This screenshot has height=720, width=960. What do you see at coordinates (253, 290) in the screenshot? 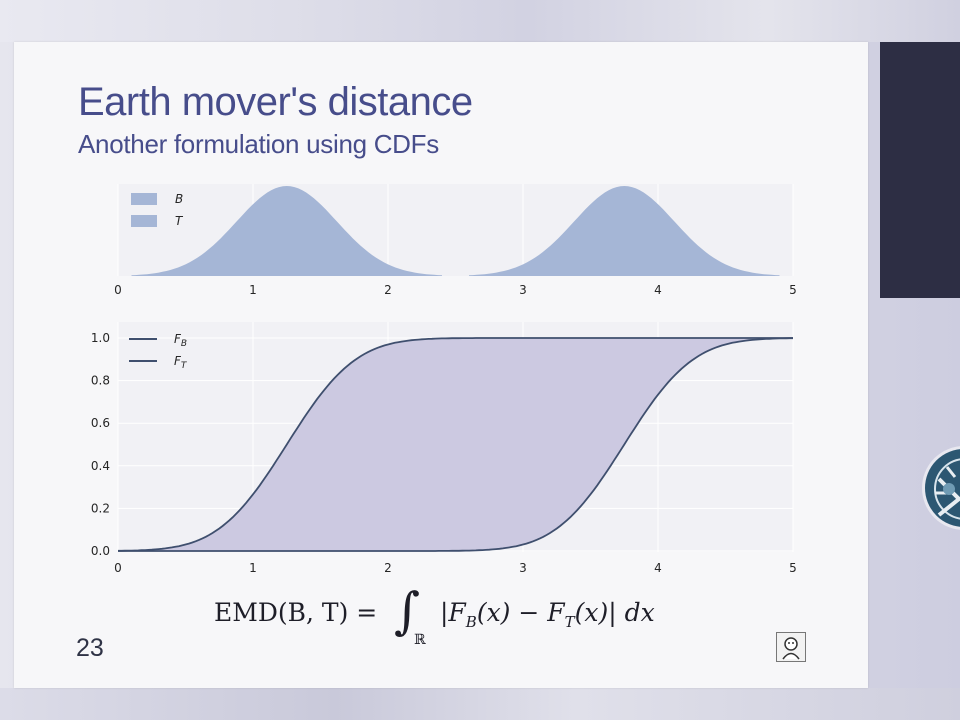
I see `histogram-x-tick-label: 1` at bounding box center [253, 290].